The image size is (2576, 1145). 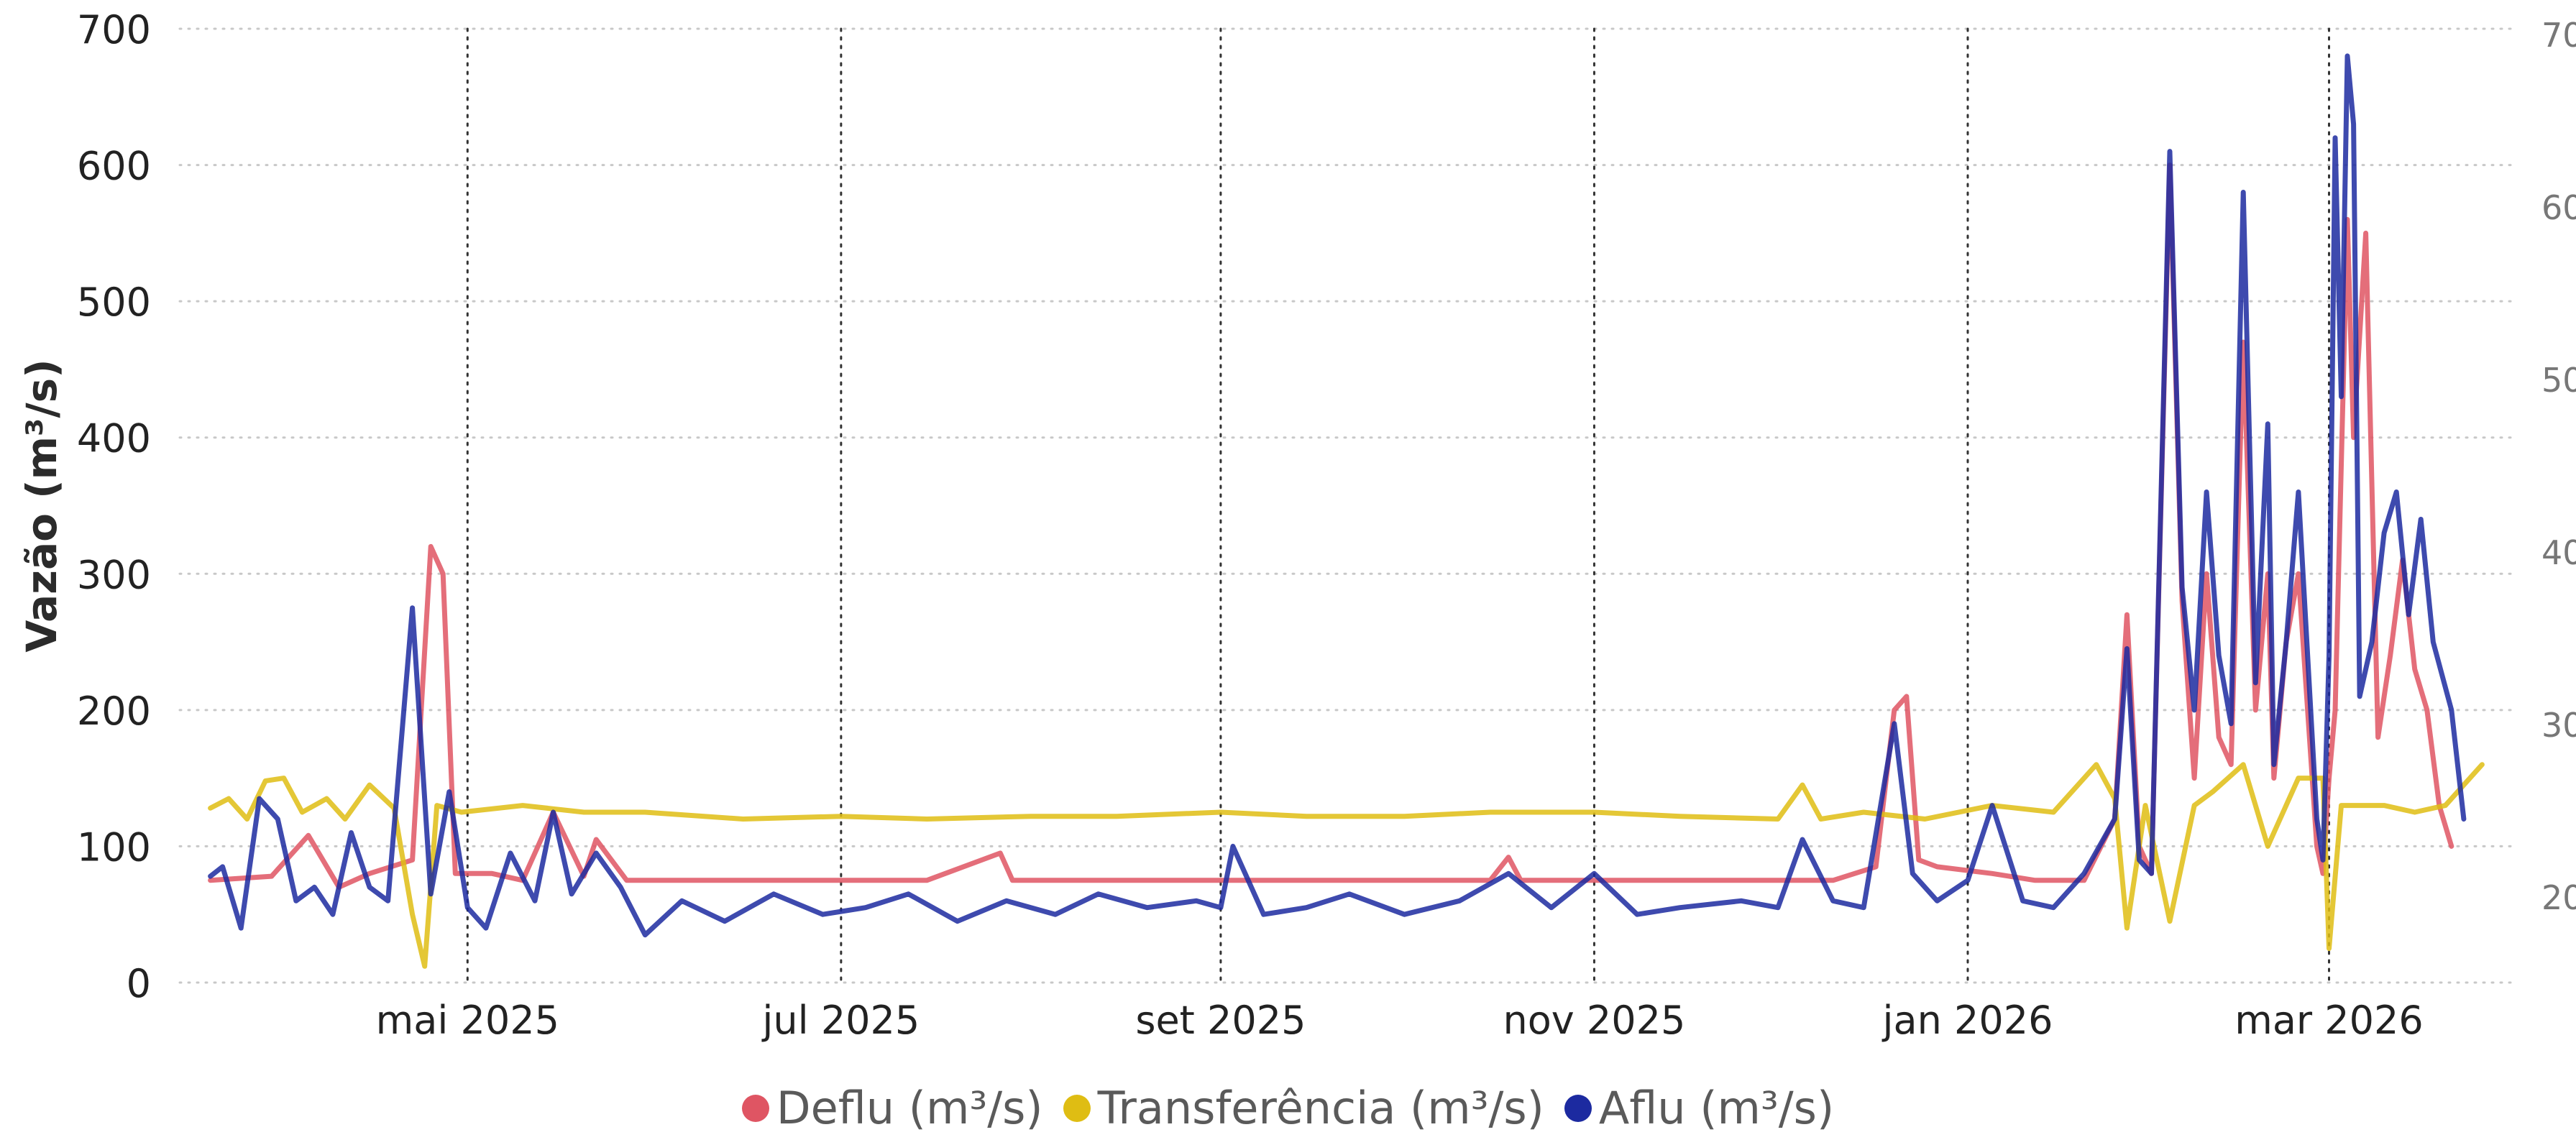 What do you see at coordinates (139, 983) in the screenshot?
I see `y-tick-label: 0` at bounding box center [139, 983].